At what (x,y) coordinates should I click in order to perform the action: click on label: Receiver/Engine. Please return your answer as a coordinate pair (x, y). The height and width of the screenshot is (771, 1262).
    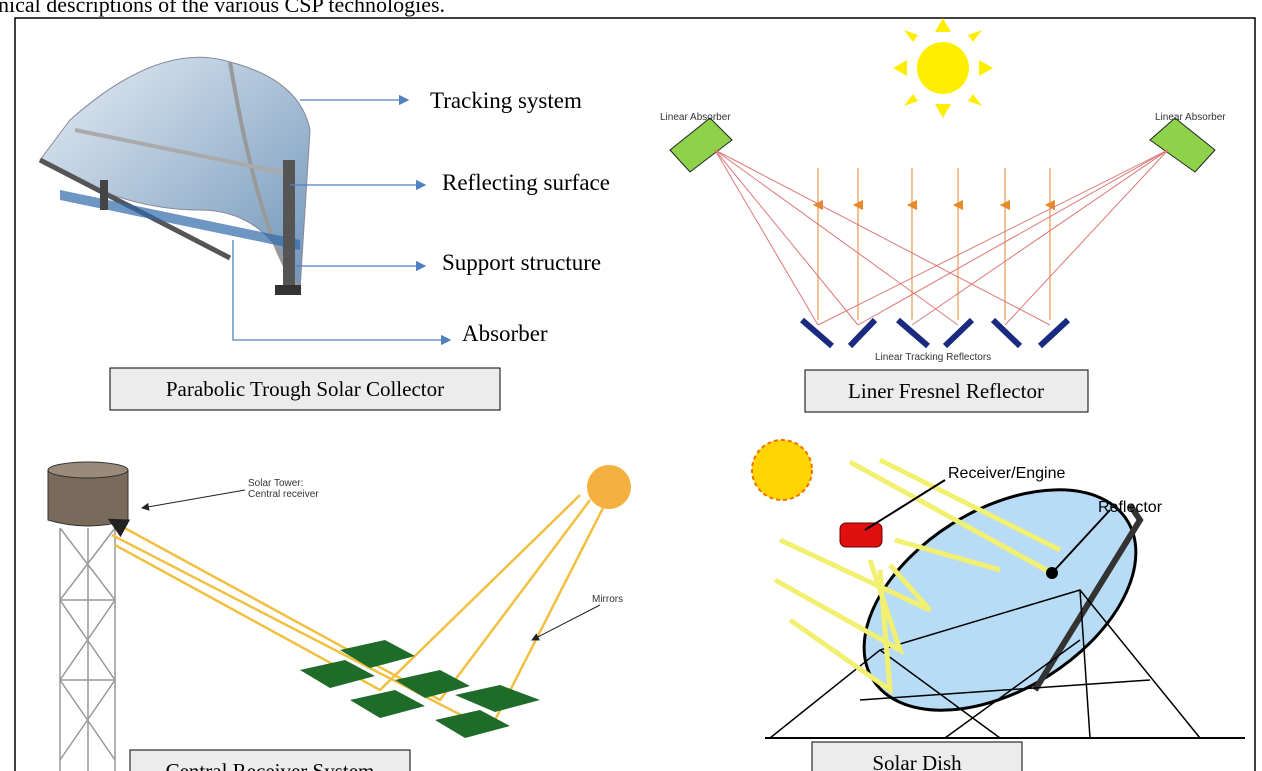
    Looking at the image, I should click on (1007, 473).